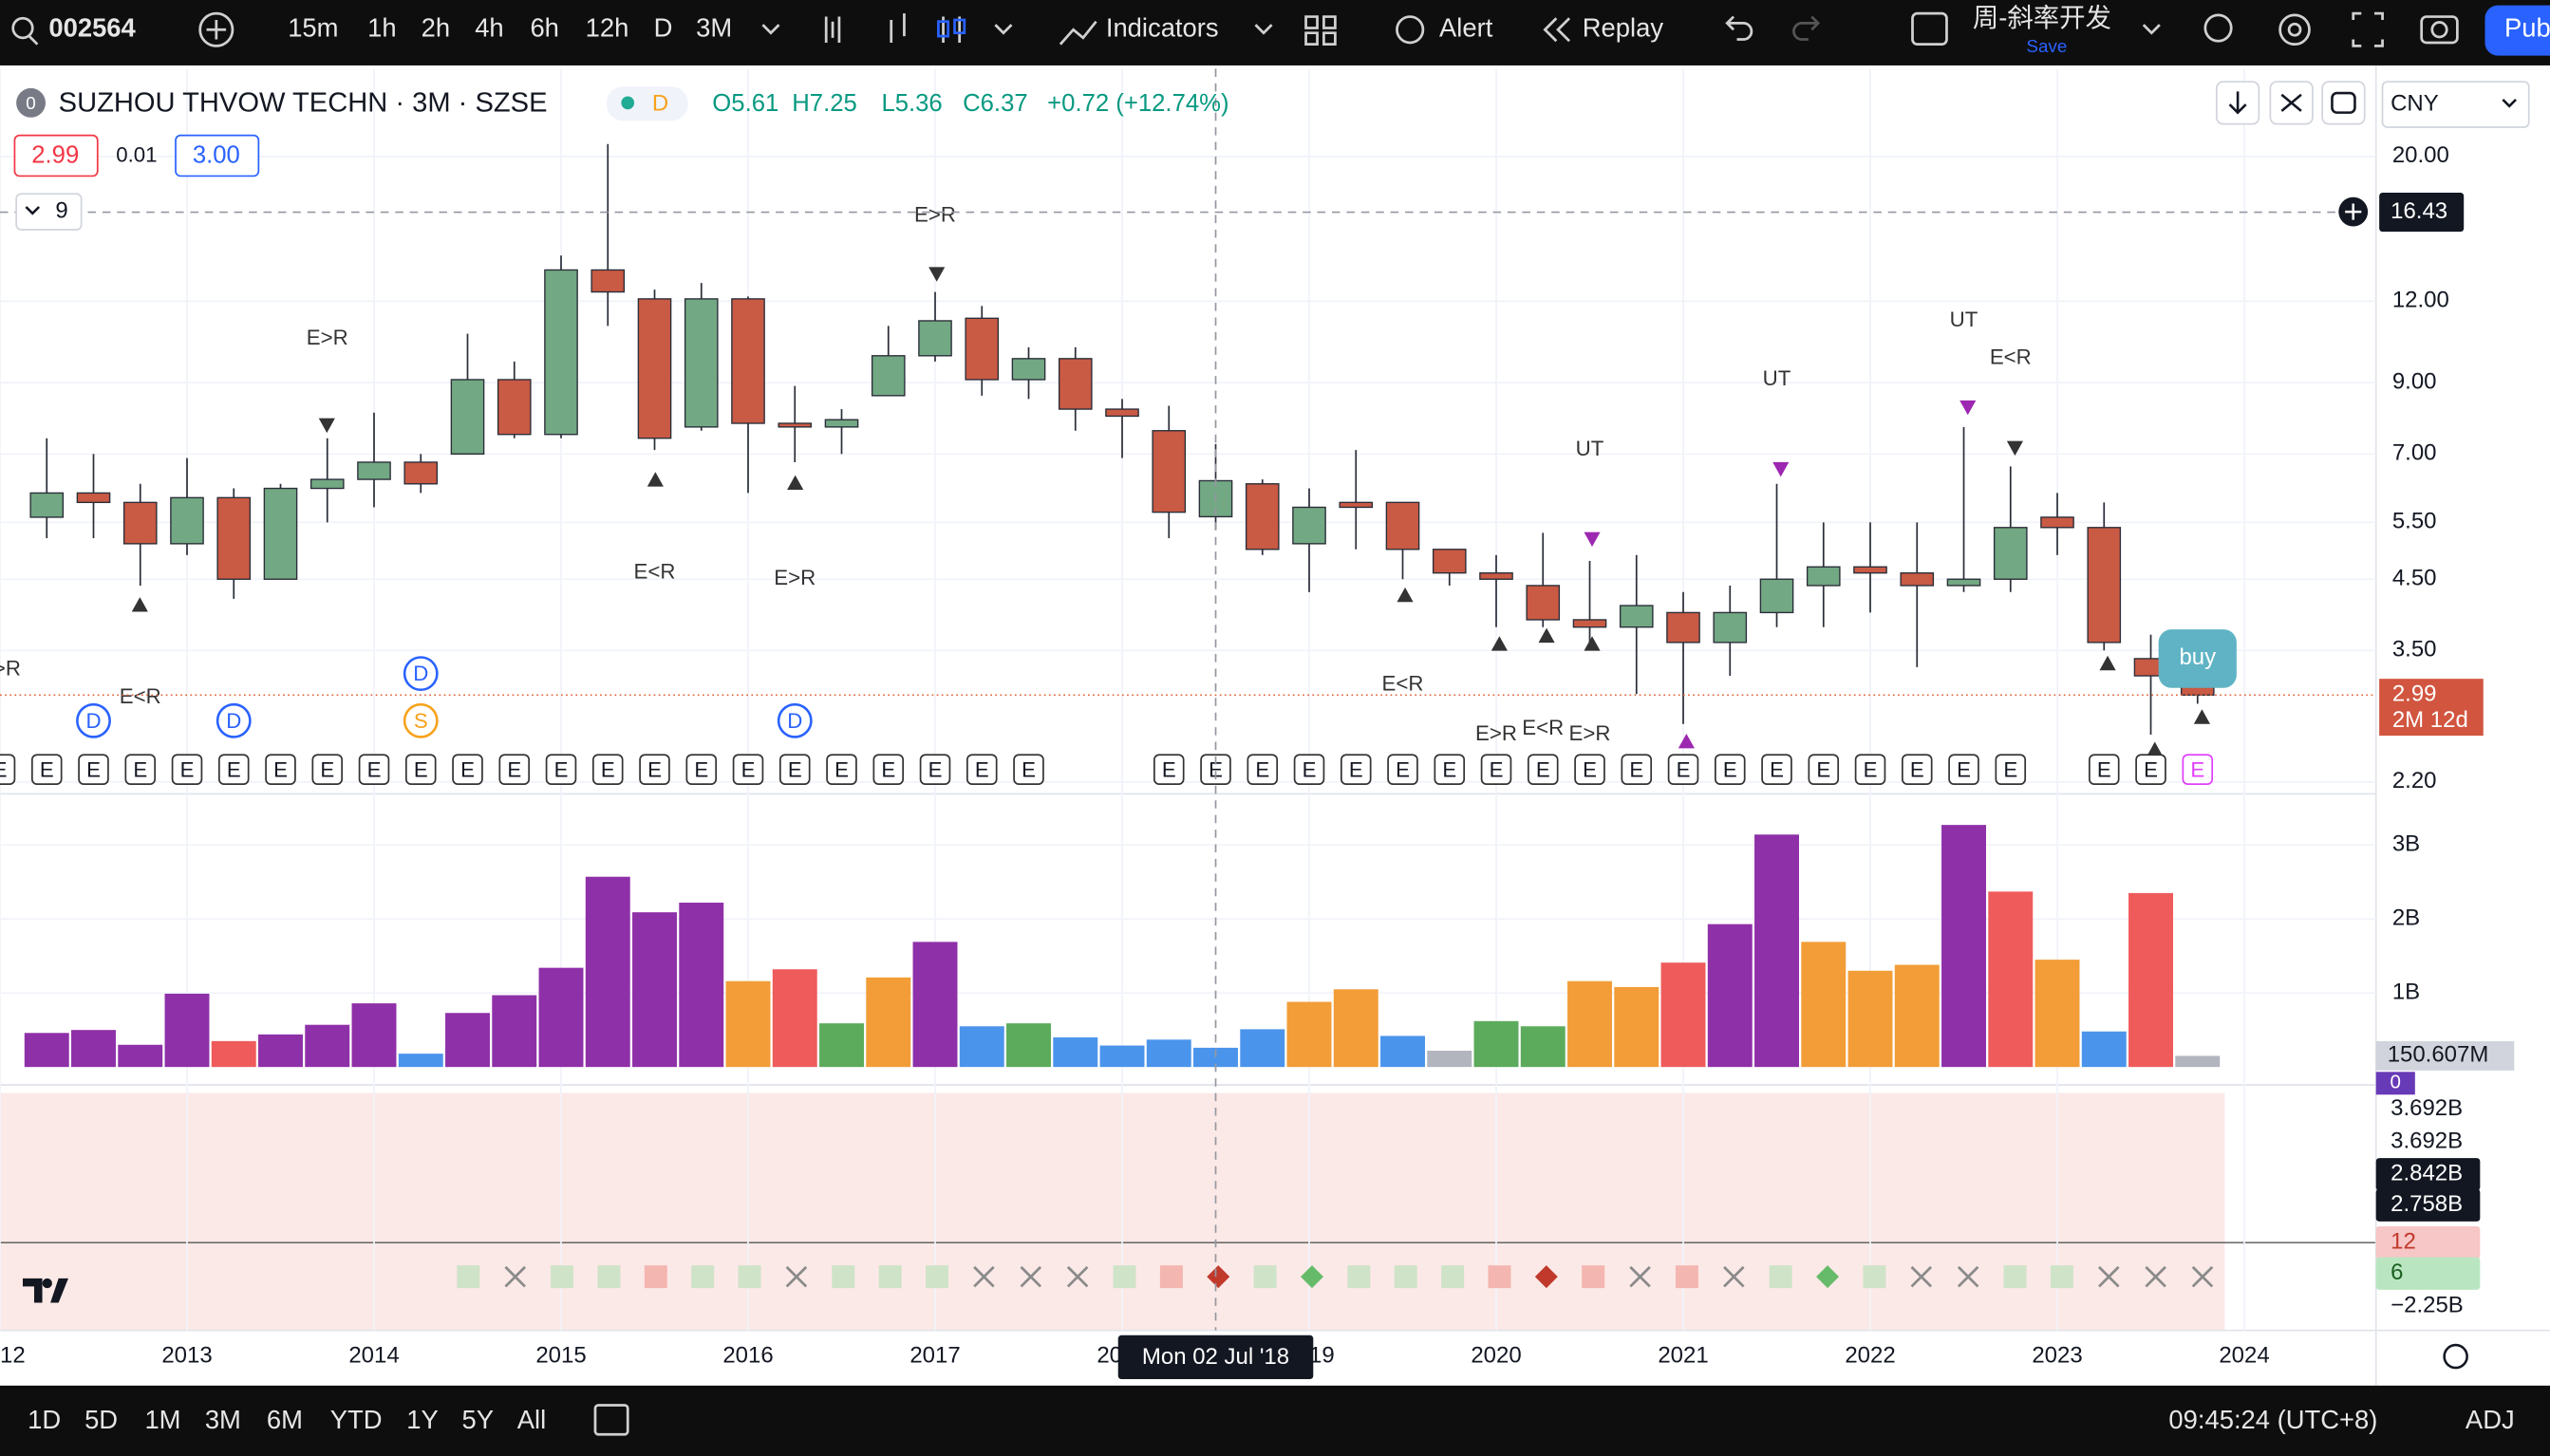 The height and width of the screenshot is (1456, 2550). What do you see at coordinates (2455, 105) in the screenshot?
I see `currency-select` at bounding box center [2455, 105].